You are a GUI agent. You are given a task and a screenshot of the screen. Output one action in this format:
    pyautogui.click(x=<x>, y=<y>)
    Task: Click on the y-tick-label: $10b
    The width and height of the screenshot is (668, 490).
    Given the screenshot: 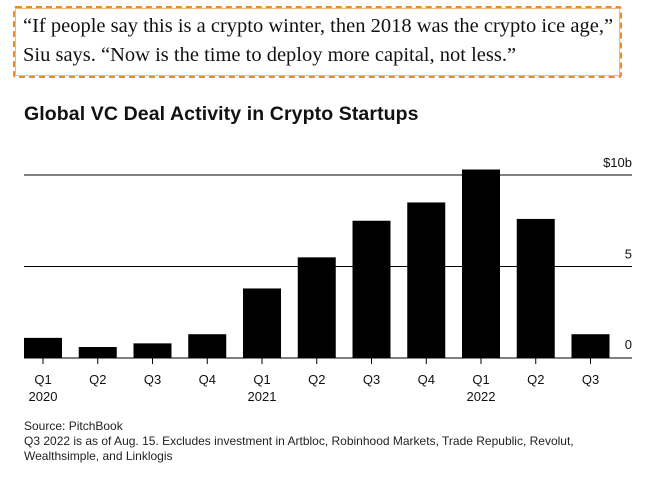 What is the action you would take?
    pyautogui.click(x=617, y=162)
    